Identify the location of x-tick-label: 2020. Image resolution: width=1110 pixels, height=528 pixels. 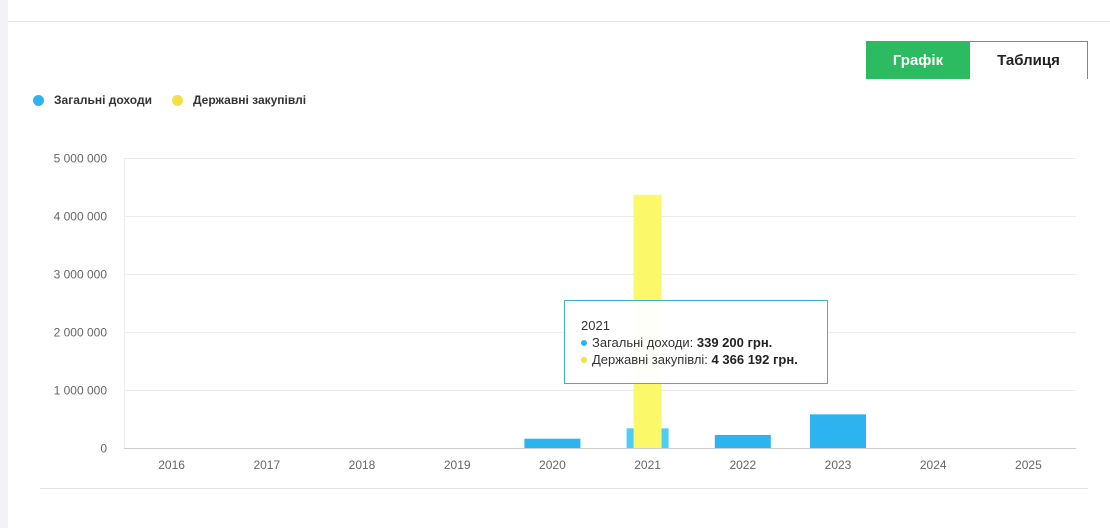
(552, 465).